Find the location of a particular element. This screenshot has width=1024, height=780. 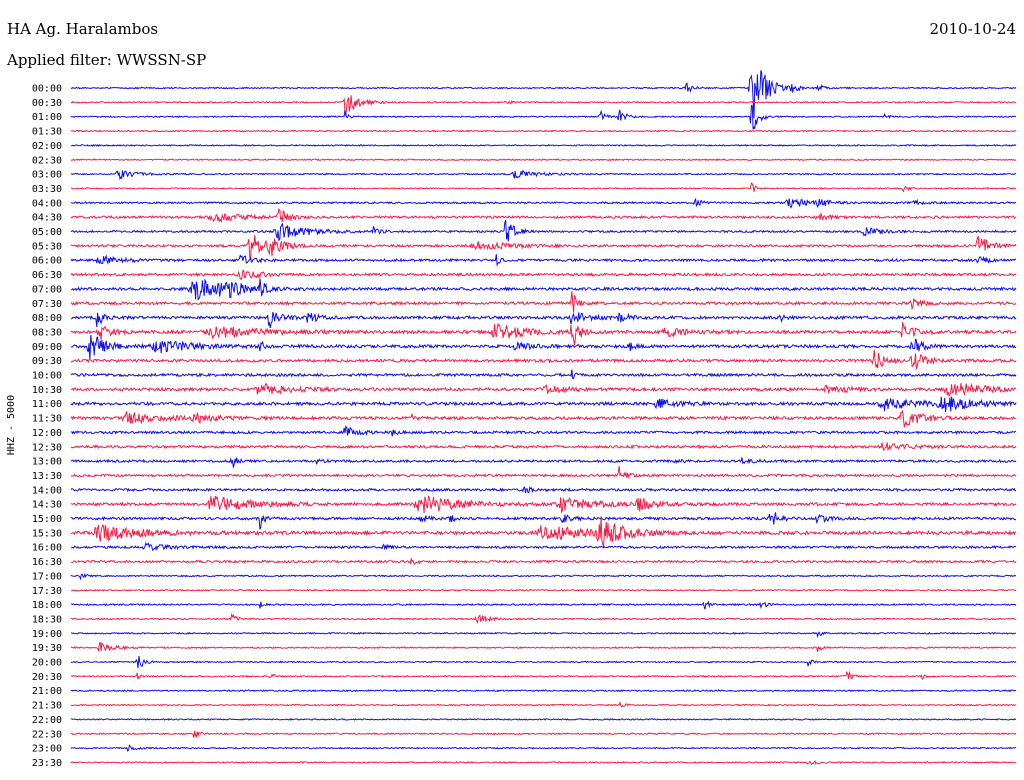

time-label-2330: 23:30 is located at coordinates (47, 763).